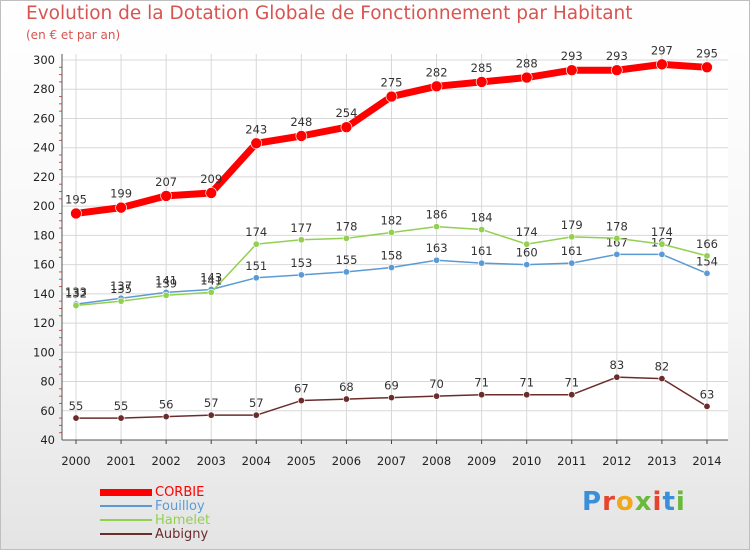  What do you see at coordinates (180, 506) in the screenshot?
I see `legend-label-fouilloy: Fouilloy` at bounding box center [180, 506].